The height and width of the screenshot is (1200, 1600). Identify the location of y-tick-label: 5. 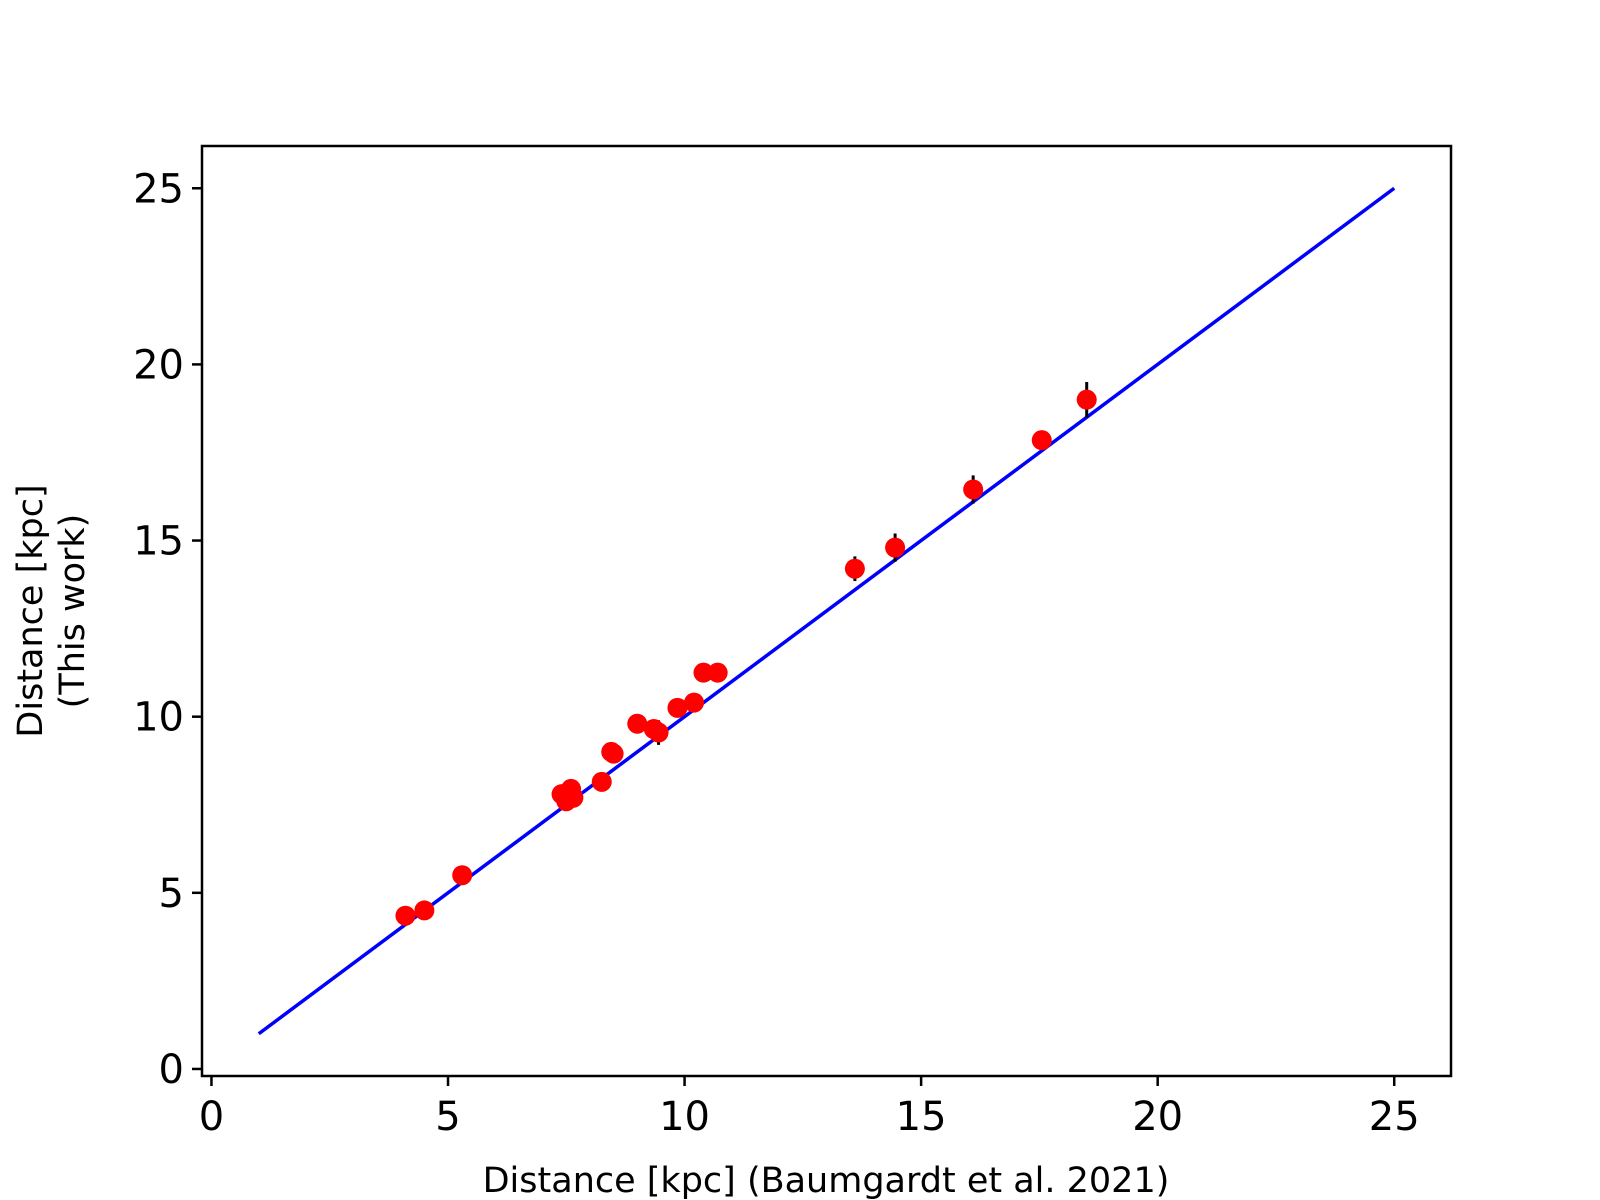
(171, 894).